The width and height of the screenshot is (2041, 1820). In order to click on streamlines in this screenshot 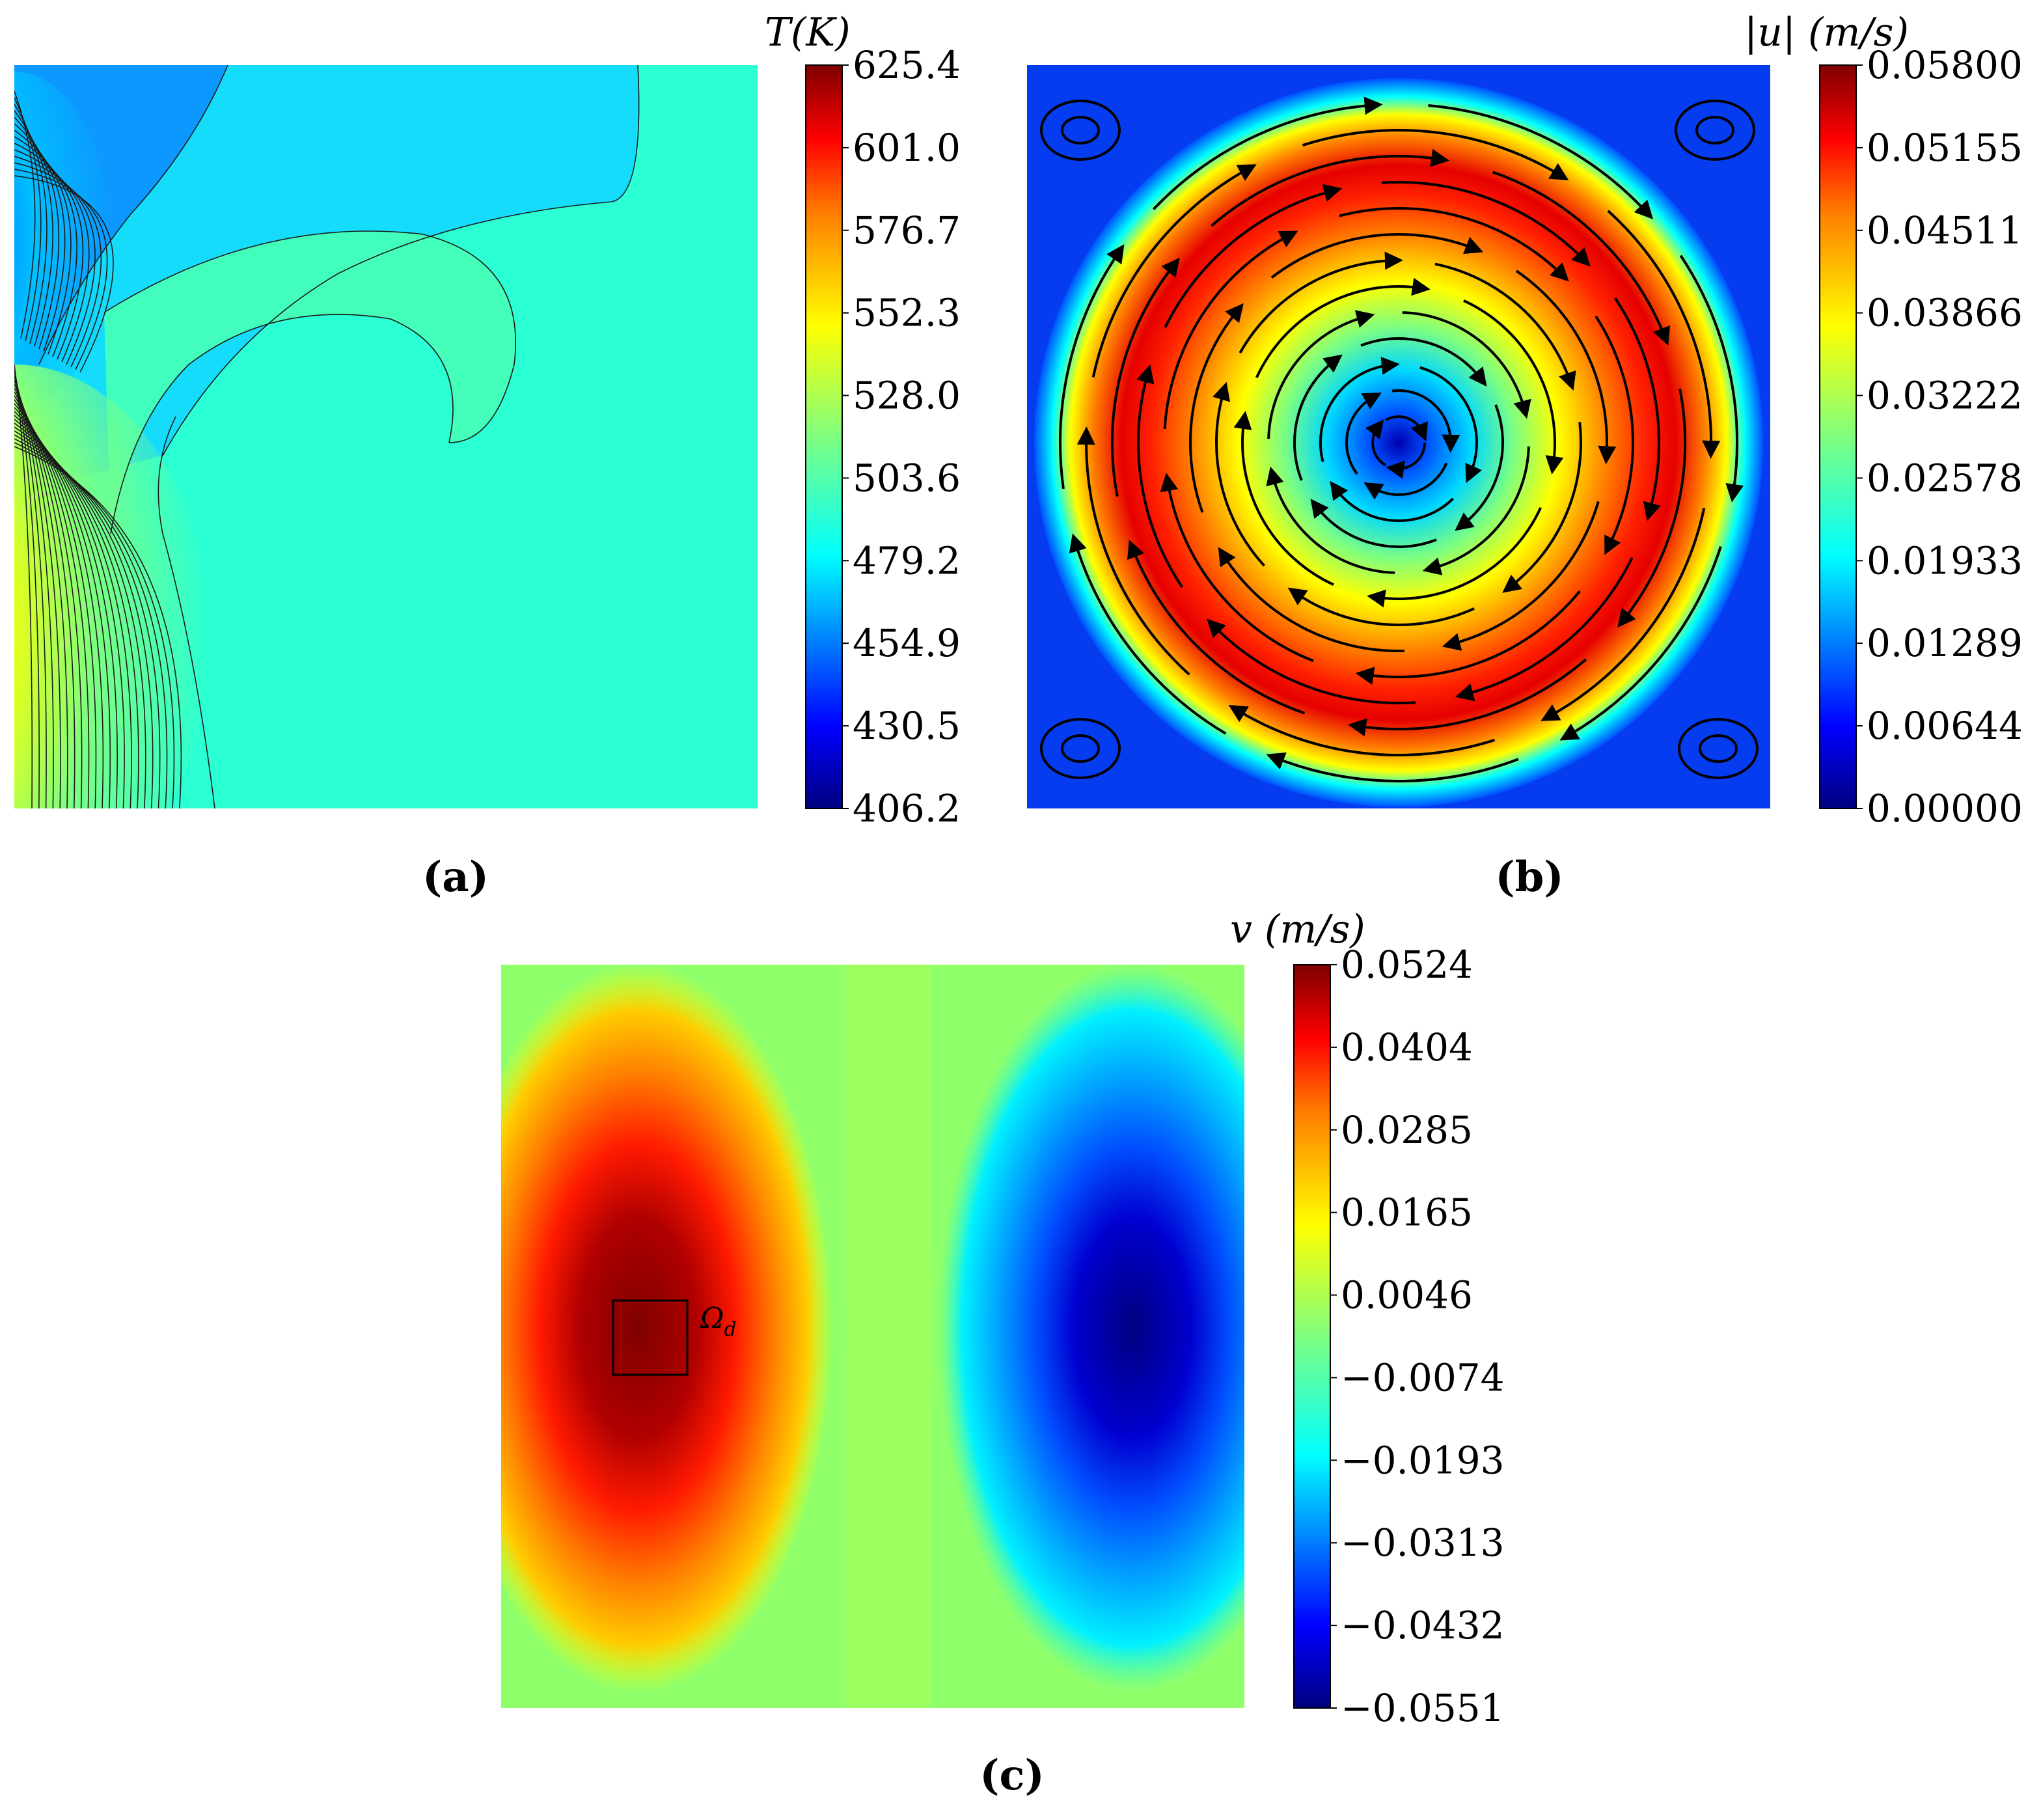, I will do `click(1399, 439)`.